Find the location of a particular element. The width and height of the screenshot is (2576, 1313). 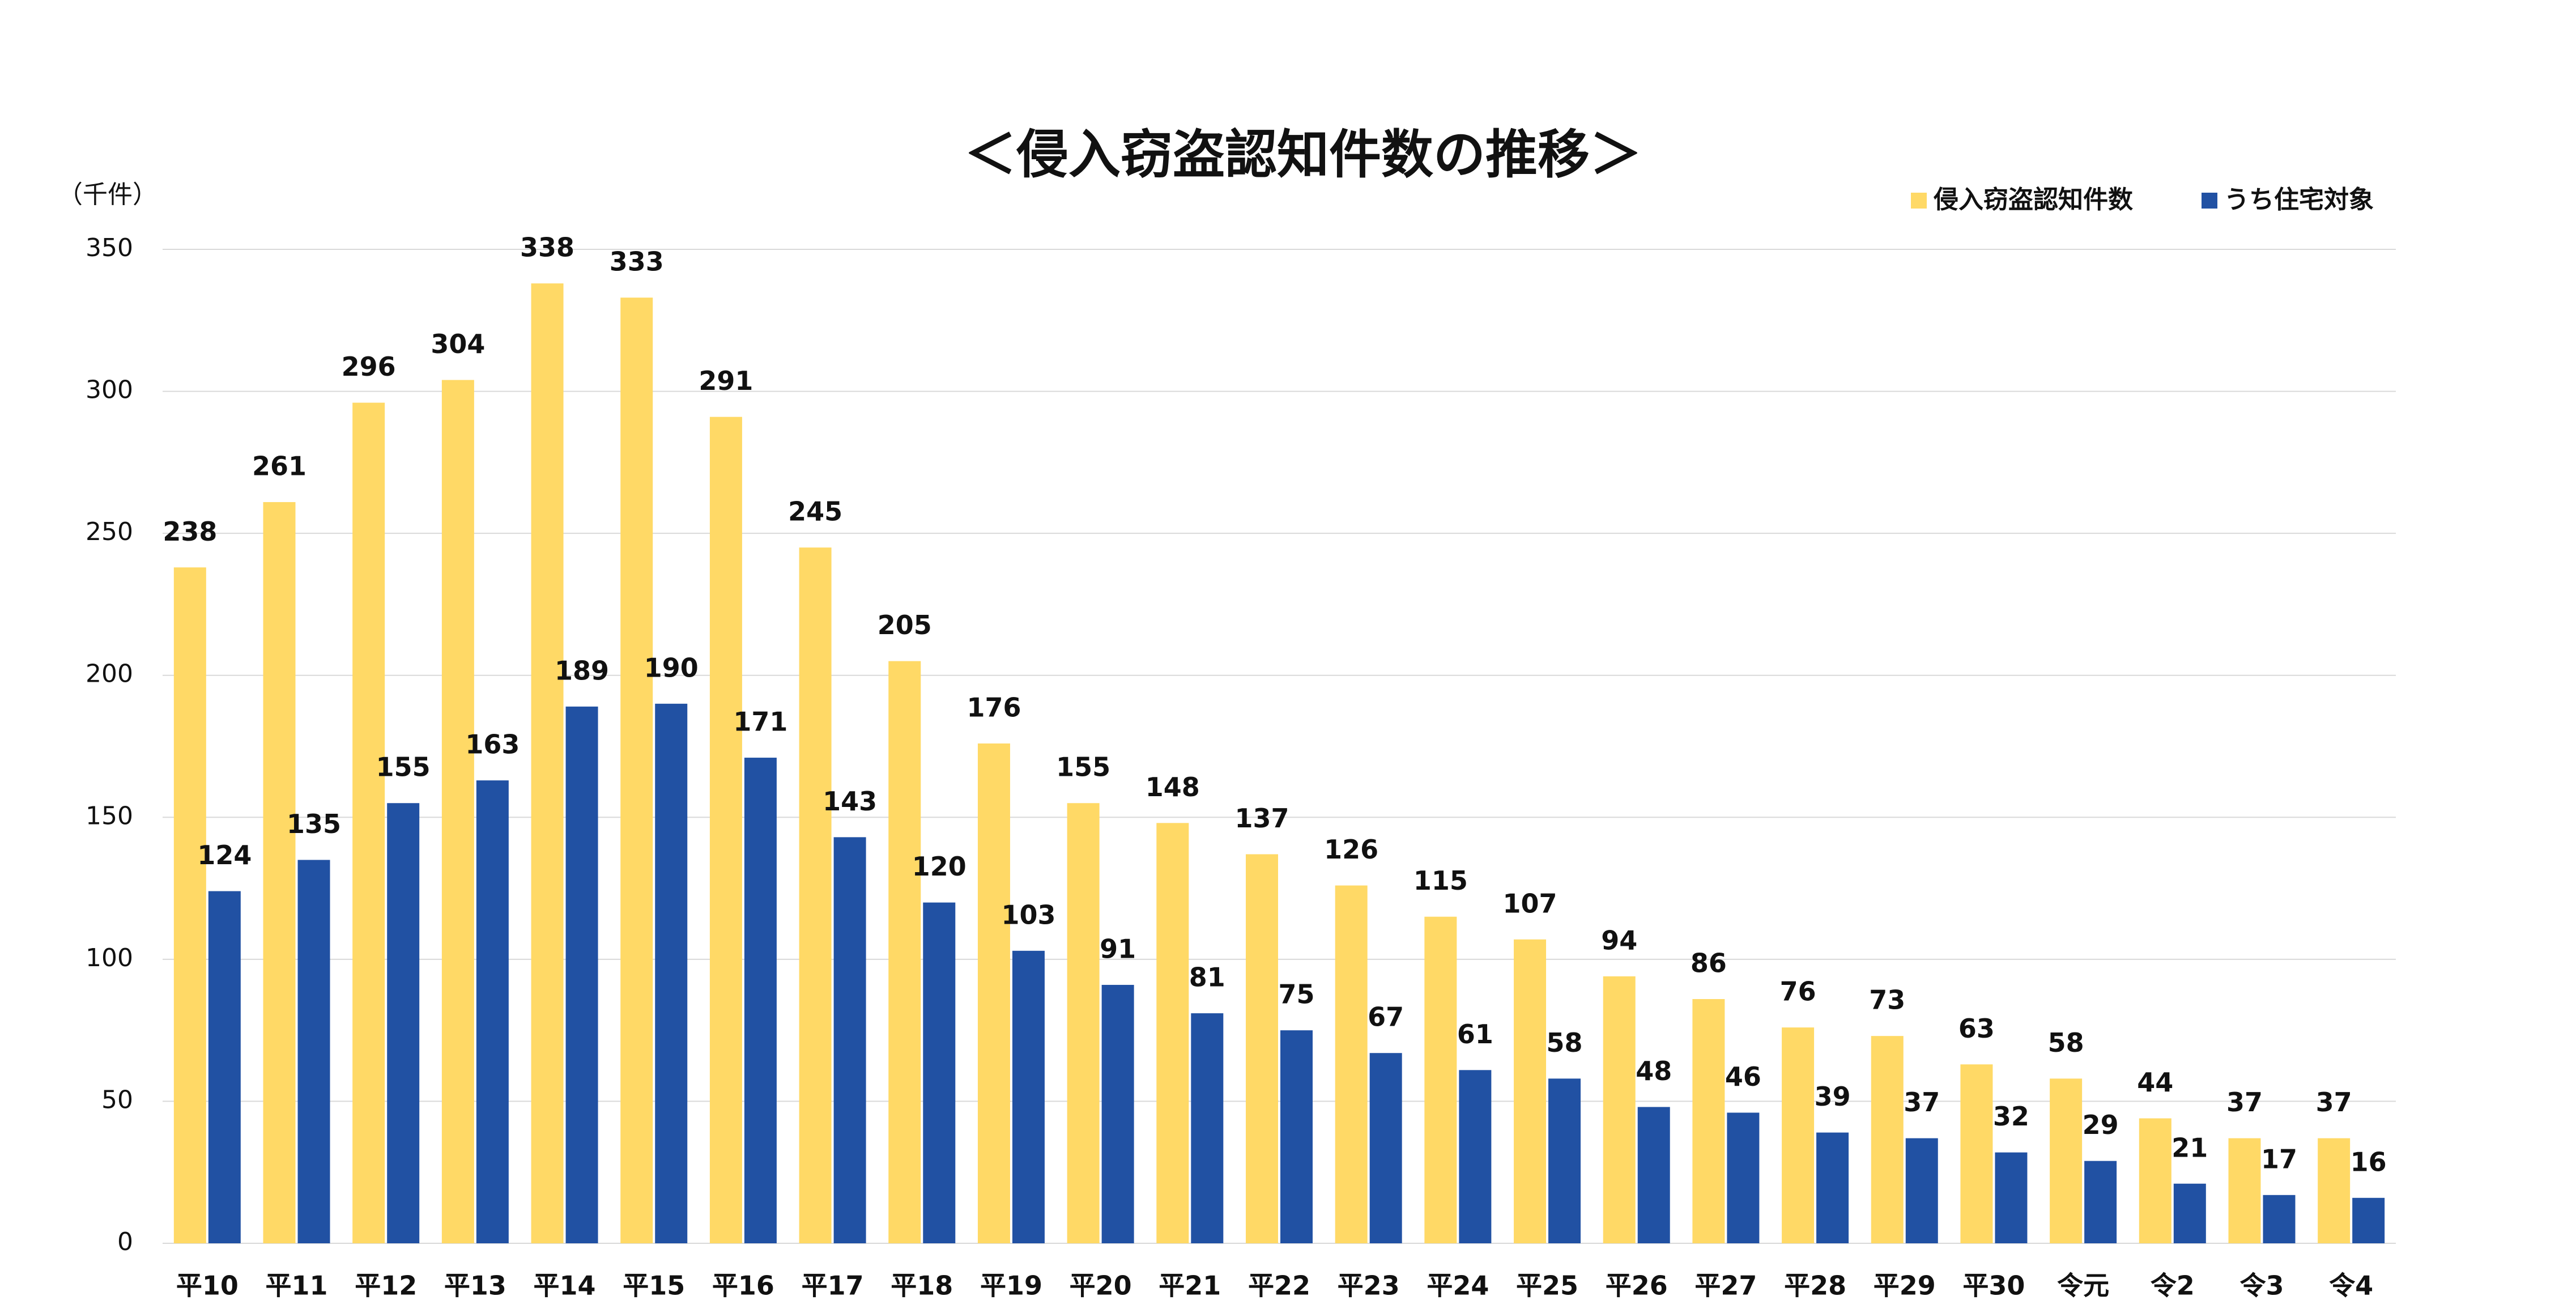

legend-swatch is located at coordinates (1919, 201).